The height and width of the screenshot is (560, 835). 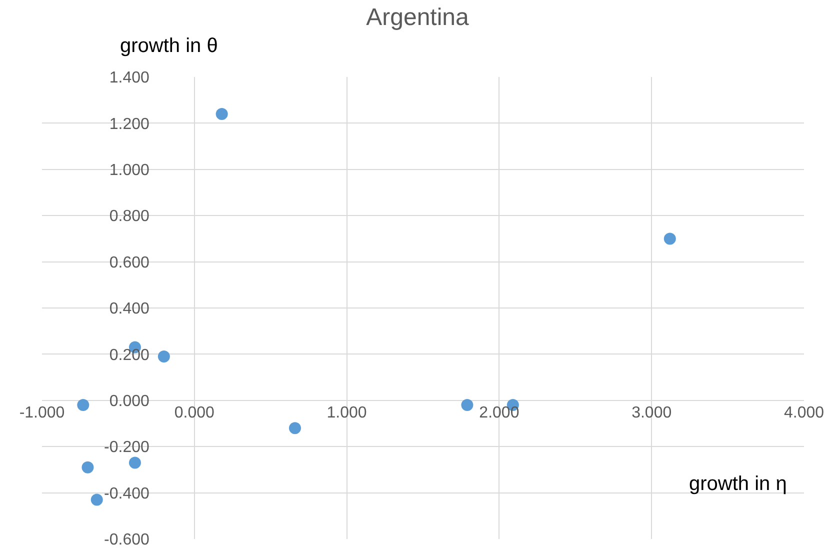 I want to click on x-axis-title: growth in η, so click(x=738, y=484).